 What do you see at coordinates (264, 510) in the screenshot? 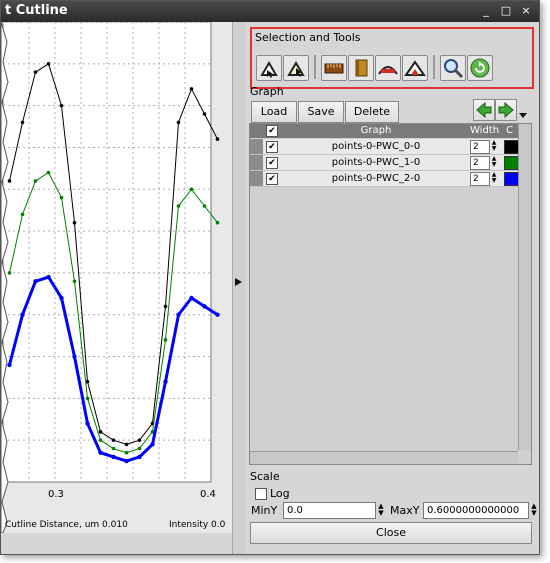
I see `miny-label: MinY` at bounding box center [264, 510].